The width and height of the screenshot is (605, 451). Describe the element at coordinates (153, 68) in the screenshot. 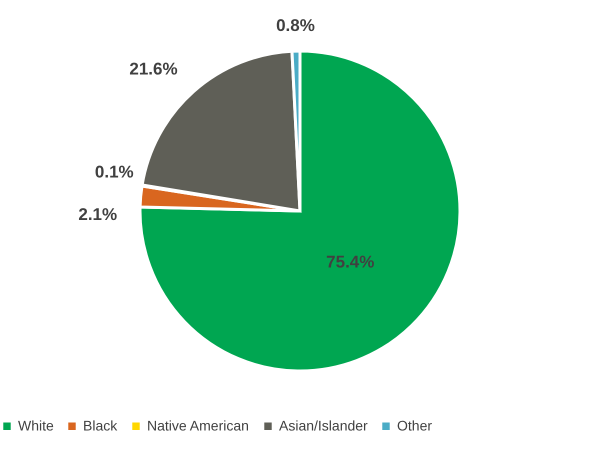

I see `data-label: 21.6%` at that location.